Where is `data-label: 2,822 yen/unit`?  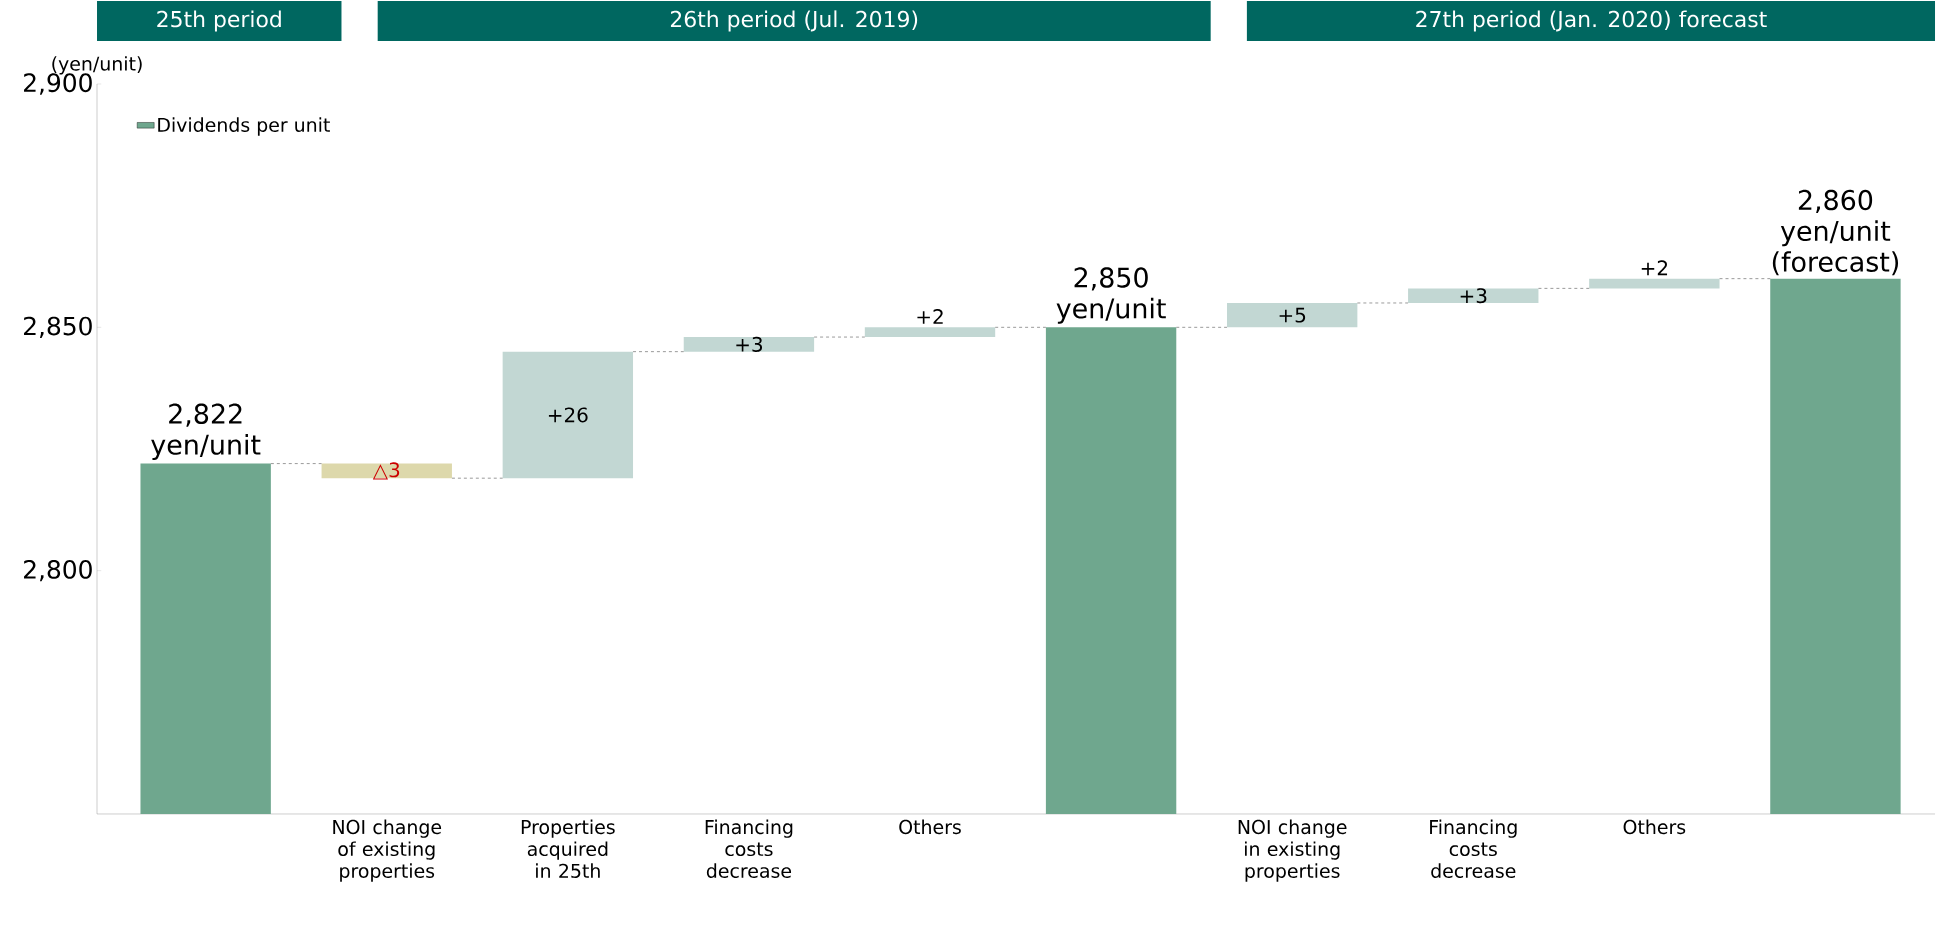 data-label: 2,822 yen/unit is located at coordinates (206, 432).